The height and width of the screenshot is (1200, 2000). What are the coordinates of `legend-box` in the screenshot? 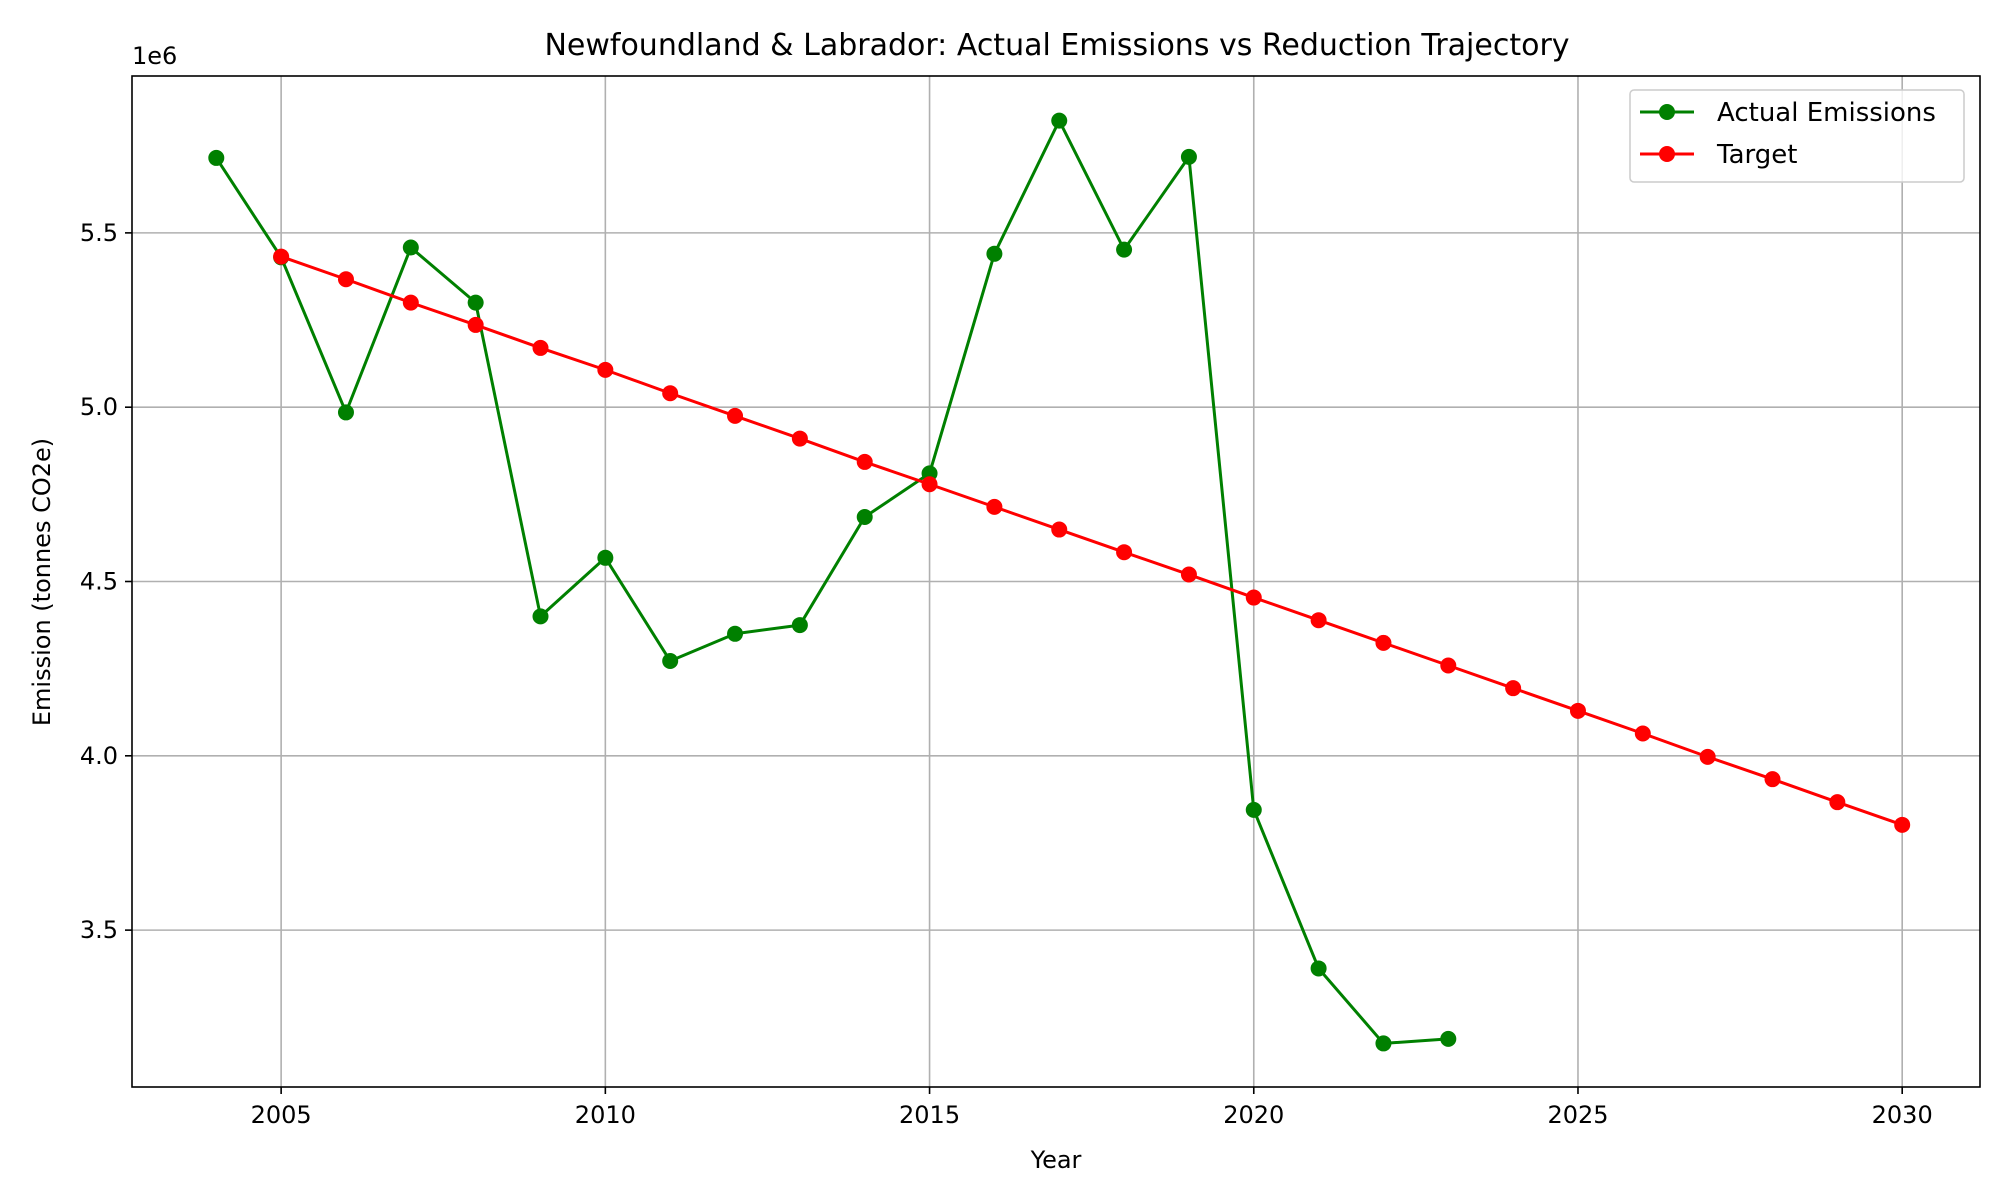 It's located at (1797, 136).